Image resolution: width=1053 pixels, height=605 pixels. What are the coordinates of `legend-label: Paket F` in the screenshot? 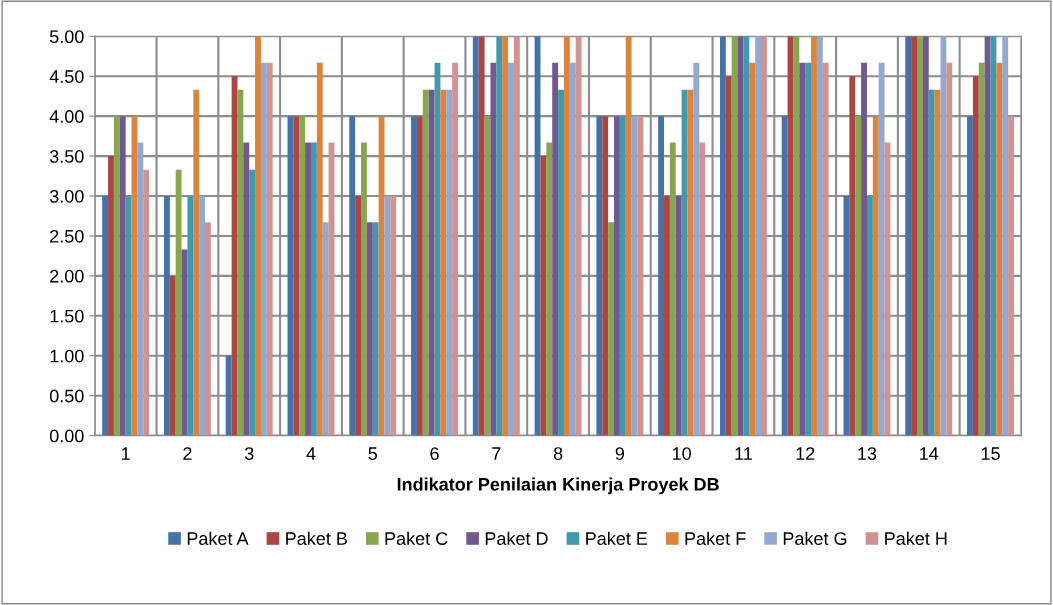 It's located at (715, 538).